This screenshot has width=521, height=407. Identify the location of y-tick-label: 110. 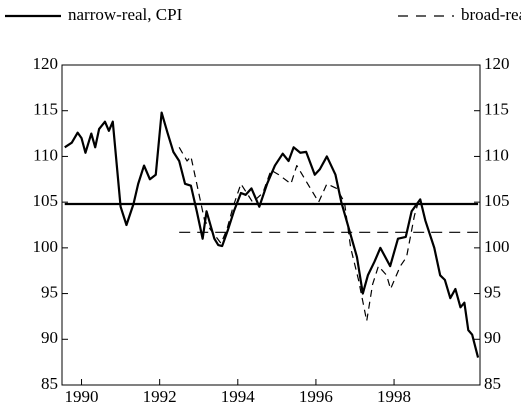
(45, 154).